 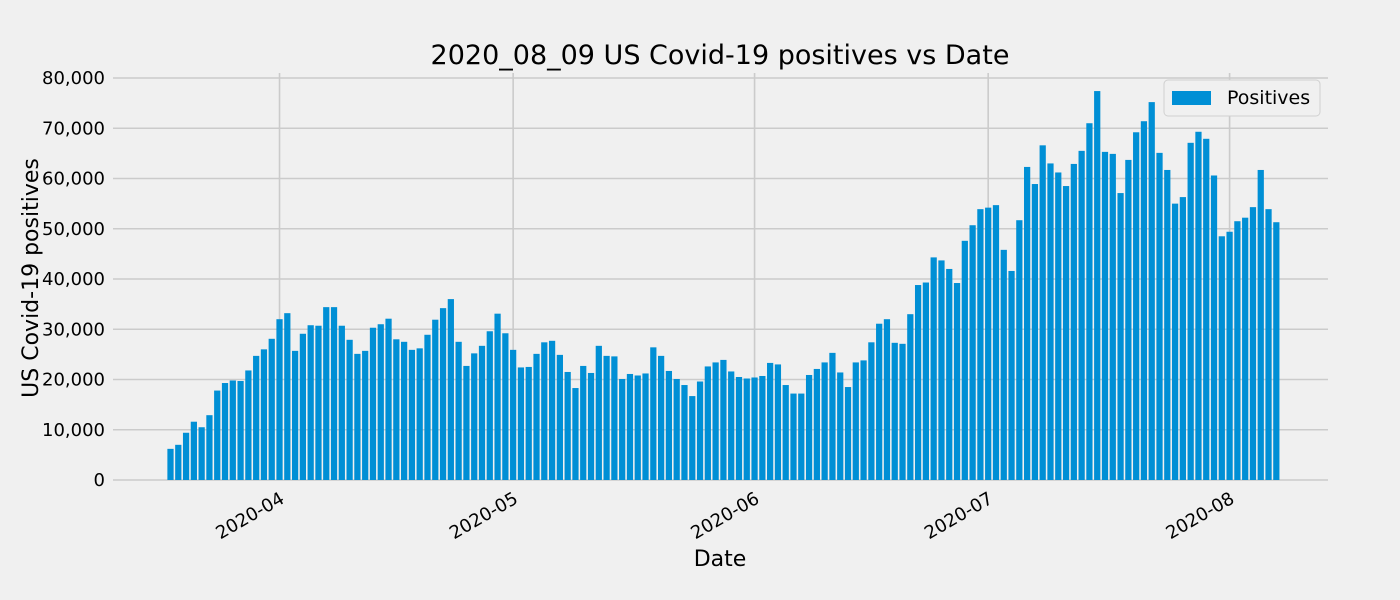 I want to click on x-axis-ticks: 2020-04 2020-05 2020-06 2020-07 2020-08, so click(x=725, y=516).